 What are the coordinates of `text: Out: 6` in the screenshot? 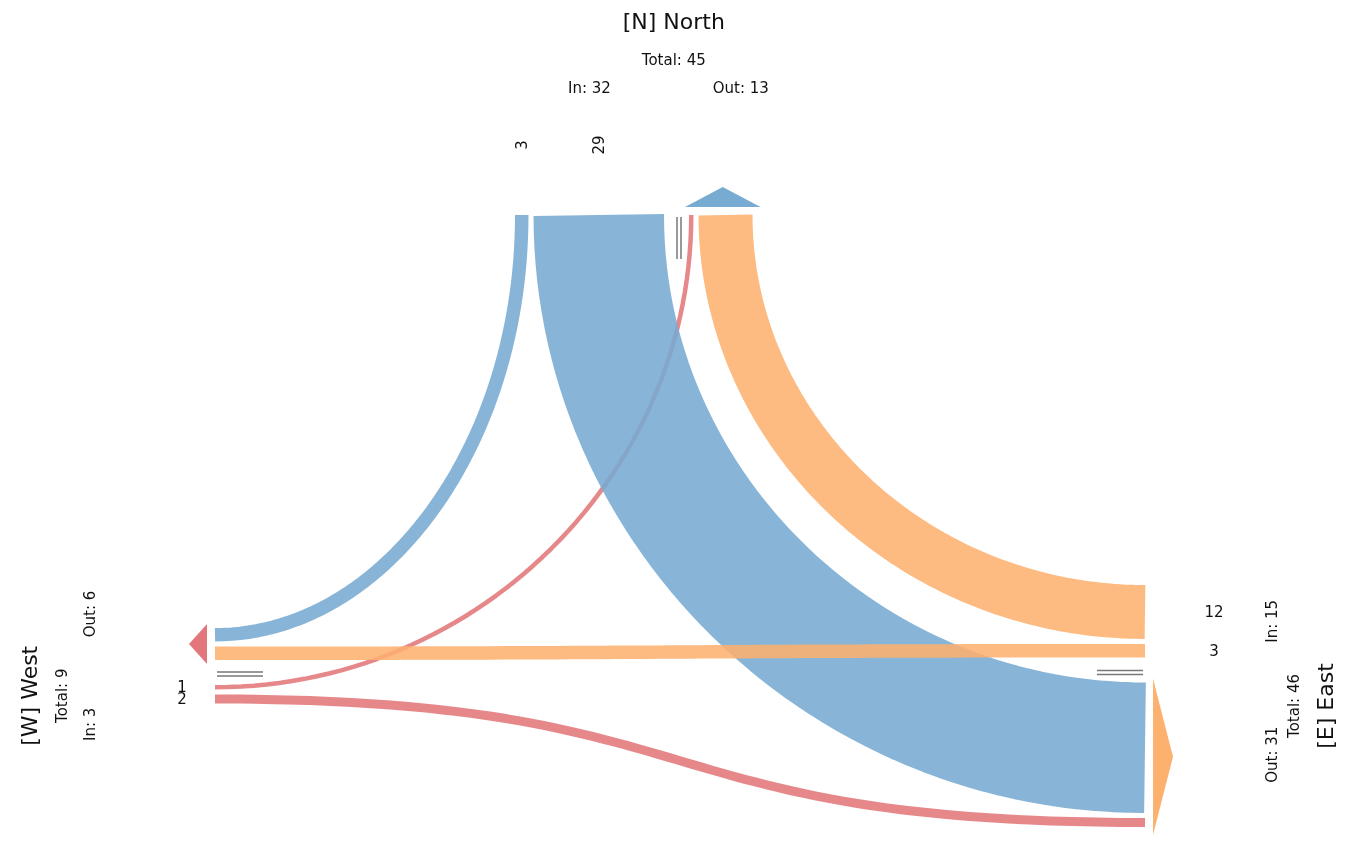 It's located at (90, 614).